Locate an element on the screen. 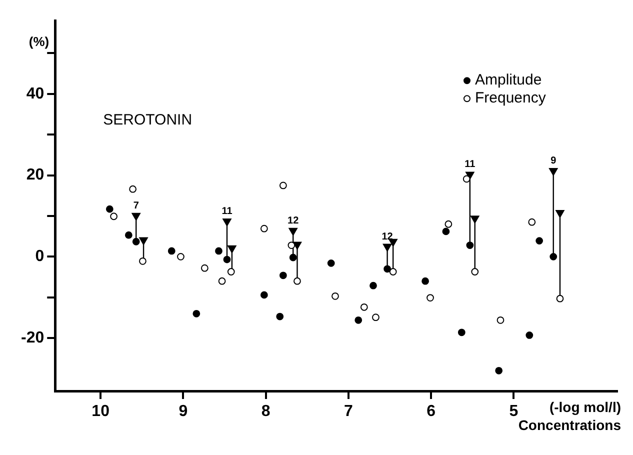  y-axis-title: (%) is located at coordinates (39, 42).